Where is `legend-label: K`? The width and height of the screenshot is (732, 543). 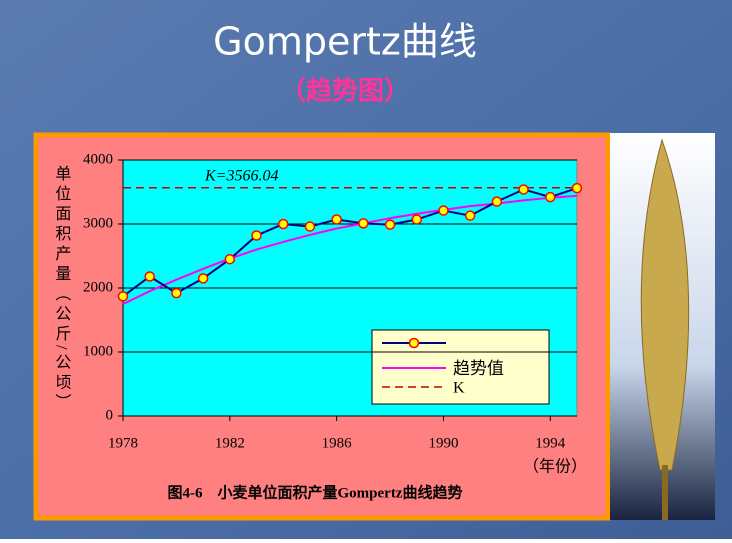
legend-label: K is located at coordinates (459, 388).